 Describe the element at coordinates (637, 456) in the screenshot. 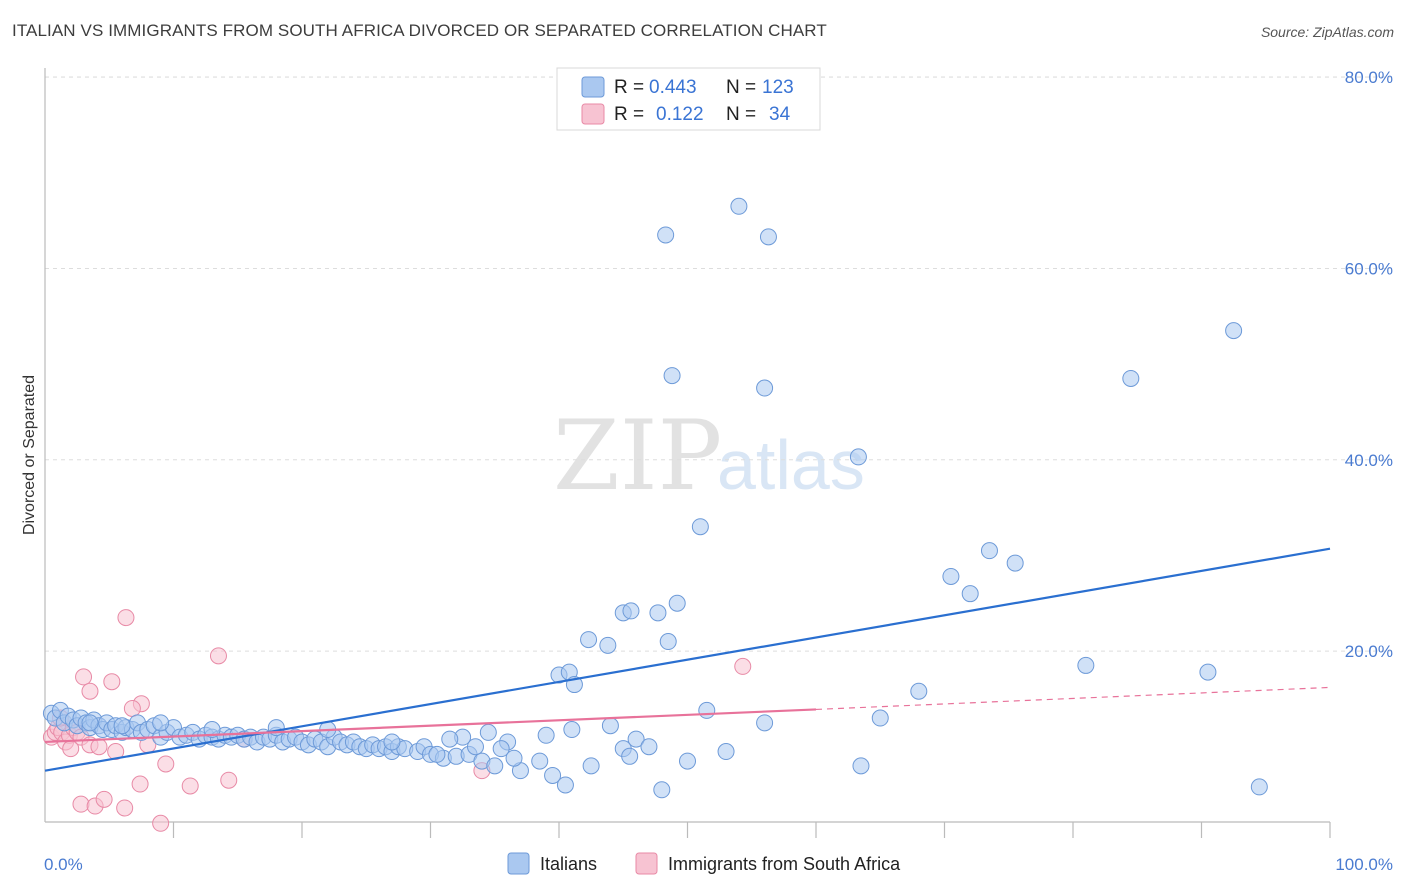

I see `watermark-zip: ZIP` at that location.